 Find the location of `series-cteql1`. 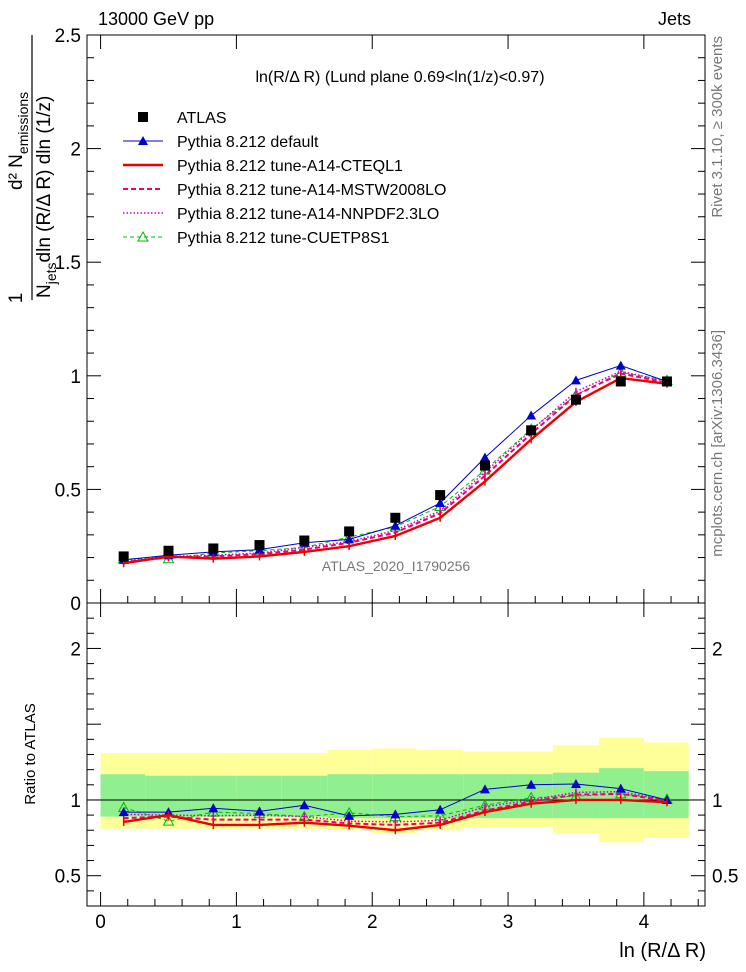

series-cteql1 is located at coordinates (395, 471).